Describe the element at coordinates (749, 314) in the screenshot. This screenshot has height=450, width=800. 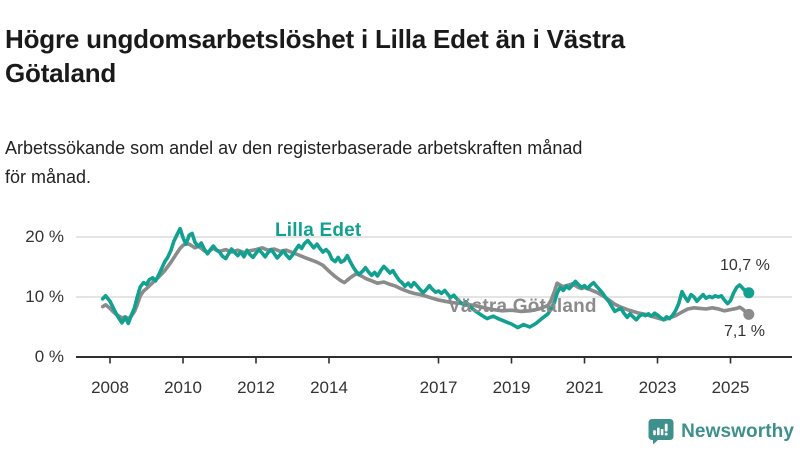
I see `end-dot-v-stra-g-taland` at that location.